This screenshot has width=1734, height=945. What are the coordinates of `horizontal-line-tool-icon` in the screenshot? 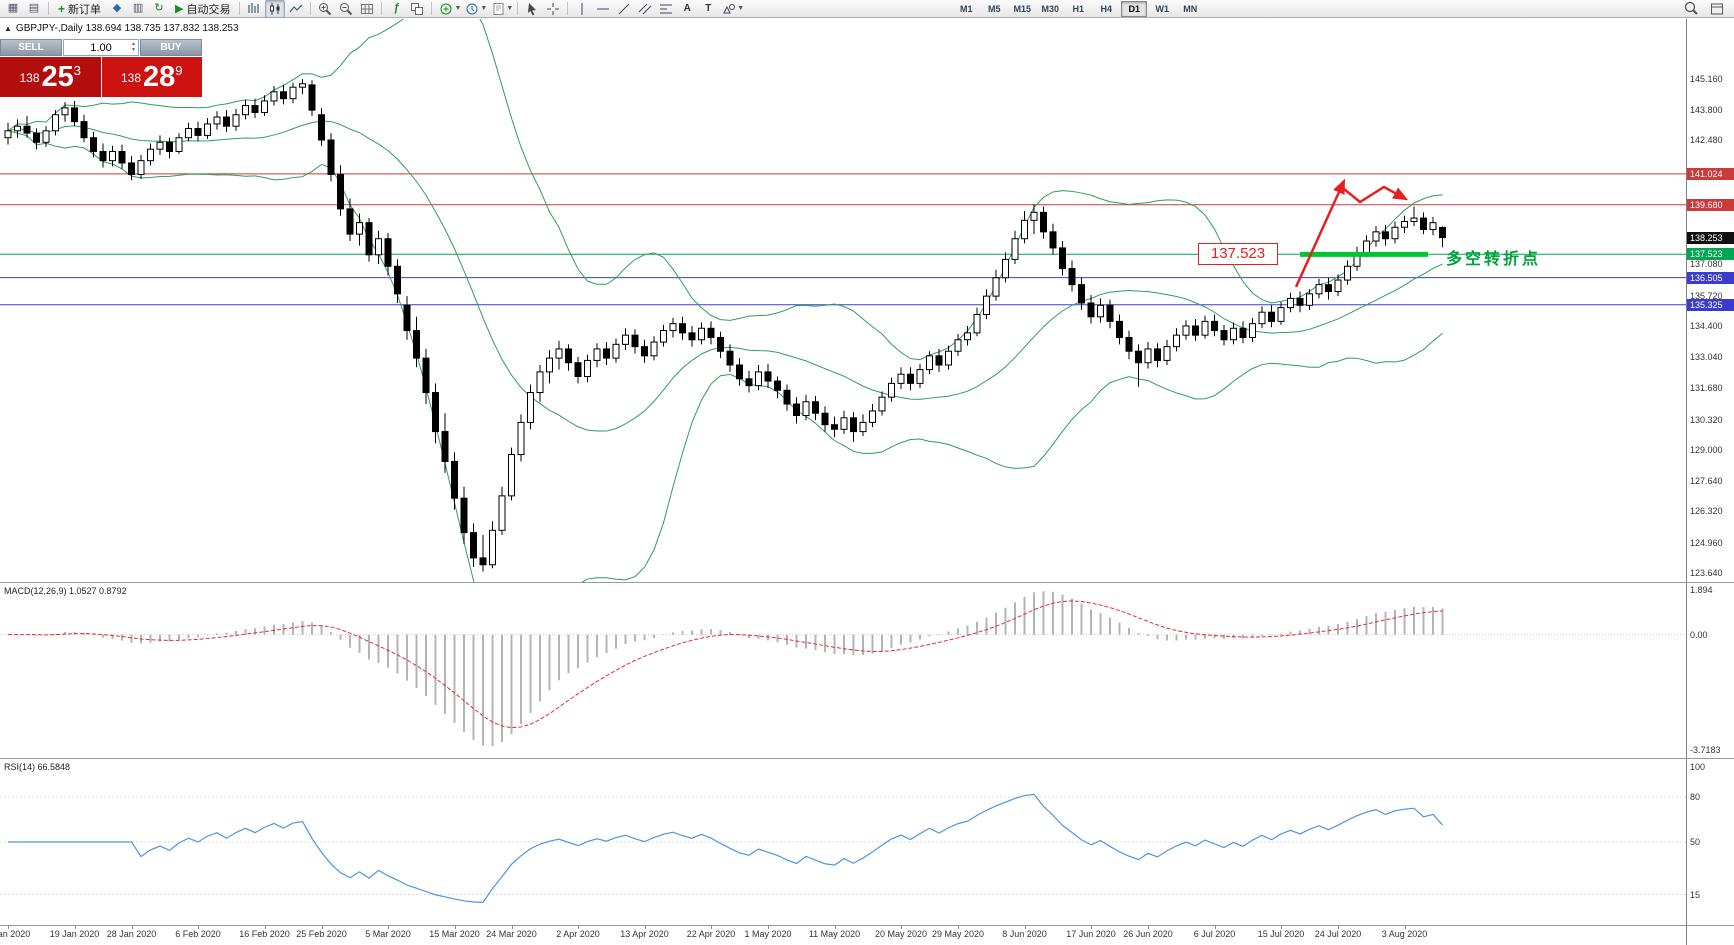 It's located at (603, 9).